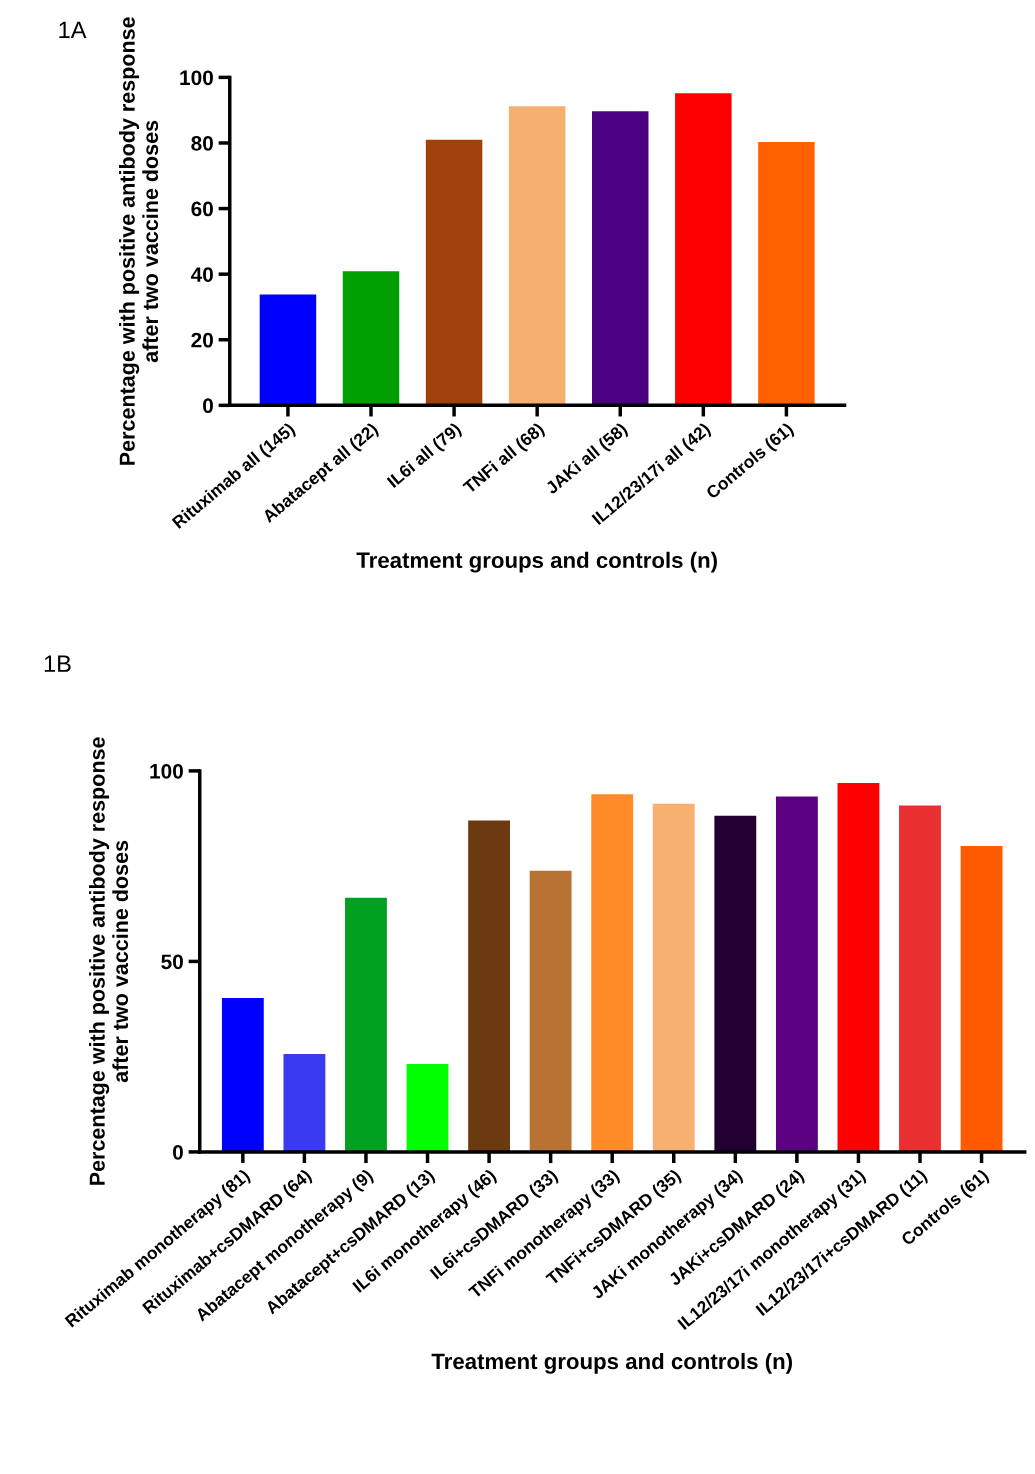  Describe the element at coordinates (201, 274) in the screenshot. I see `y-tick-label: 40` at that location.